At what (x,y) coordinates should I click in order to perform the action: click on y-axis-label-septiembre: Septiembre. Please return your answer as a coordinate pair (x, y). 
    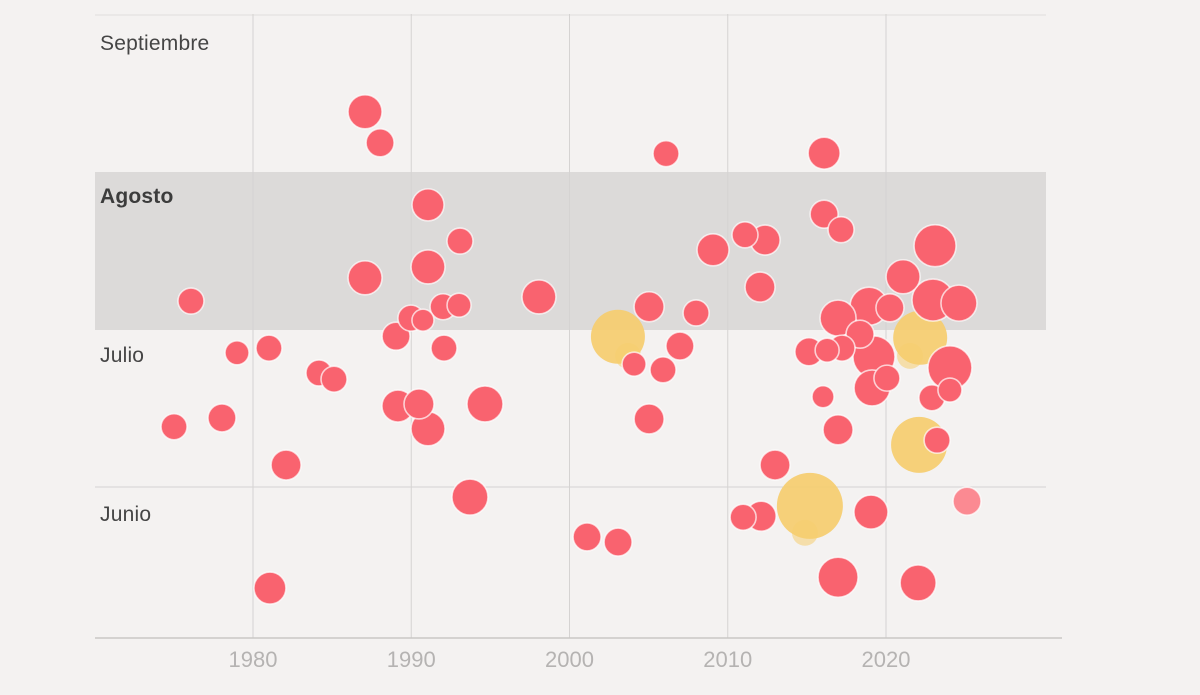
    Looking at the image, I should click on (155, 43).